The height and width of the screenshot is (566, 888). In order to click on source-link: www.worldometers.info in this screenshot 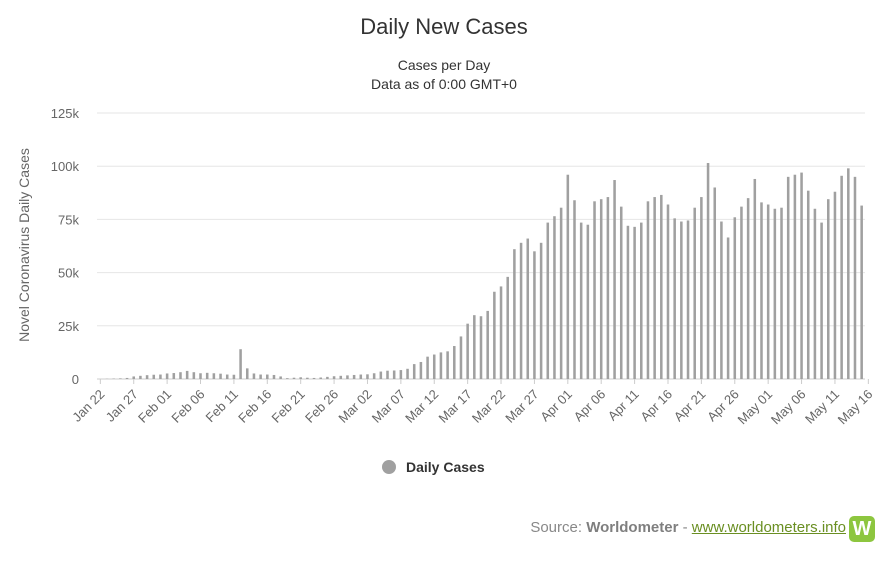, I will do `click(768, 527)`.